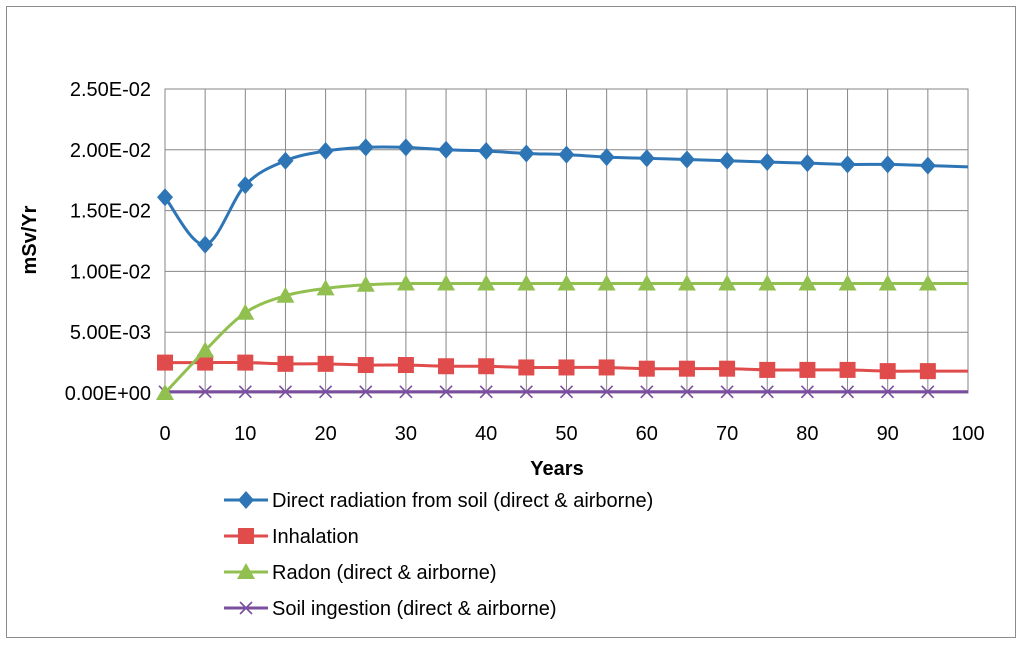 Image resolution: width=1024 pixels, height=646 pixels. I want to click on x-tick-label: 80, so click(807, 434).